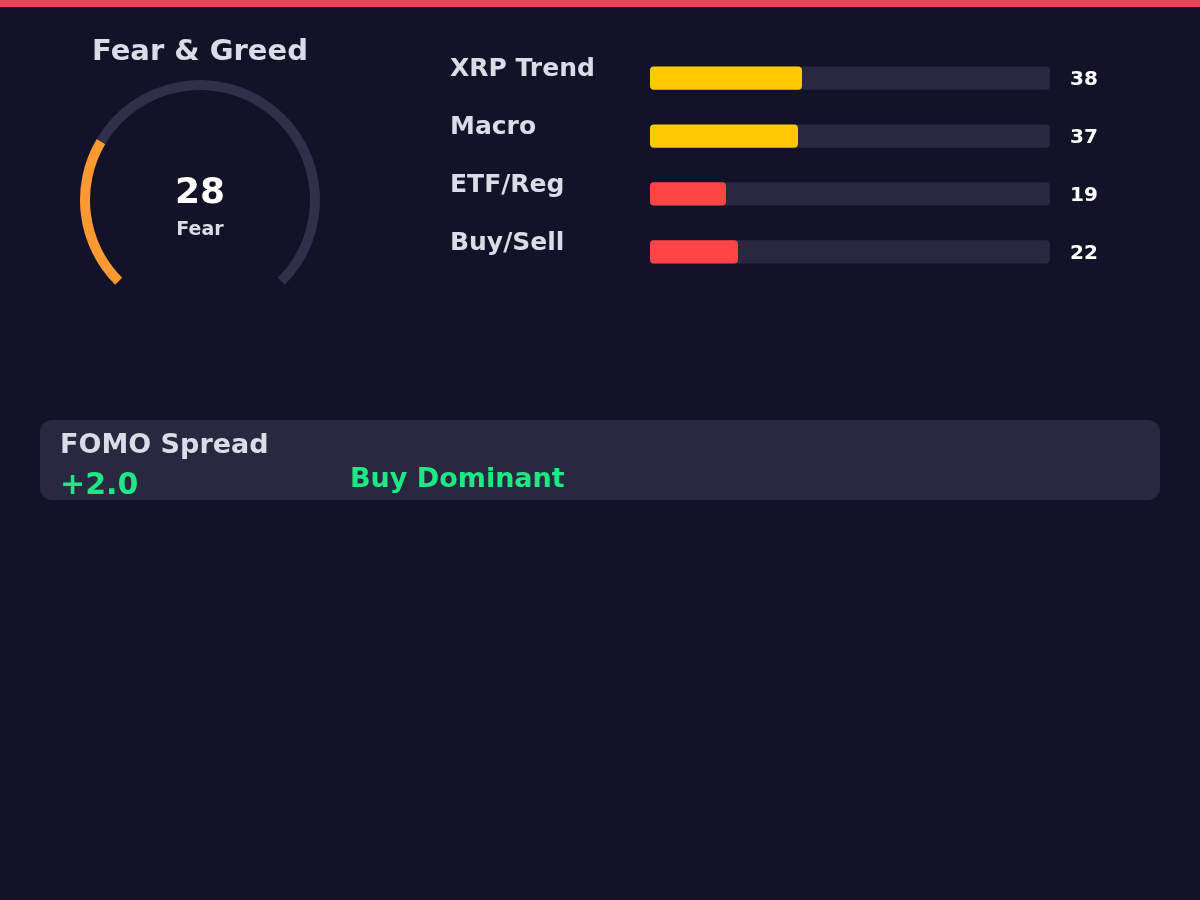  I want to click on y-tick-label: XRP Trend, so click(522, 68).